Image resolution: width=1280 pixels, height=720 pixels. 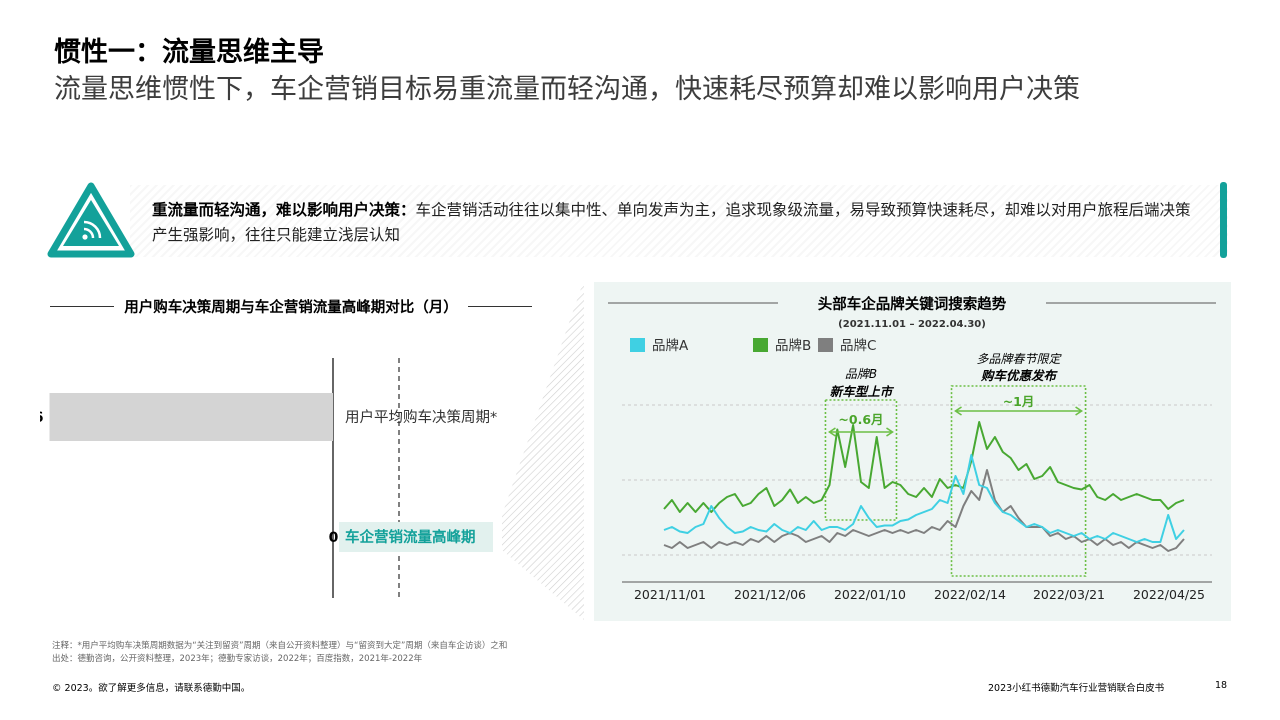 I want to click on callout-lead: 重流量而轻沟通，难以影响用户决策：, so click(x=284, y=210).